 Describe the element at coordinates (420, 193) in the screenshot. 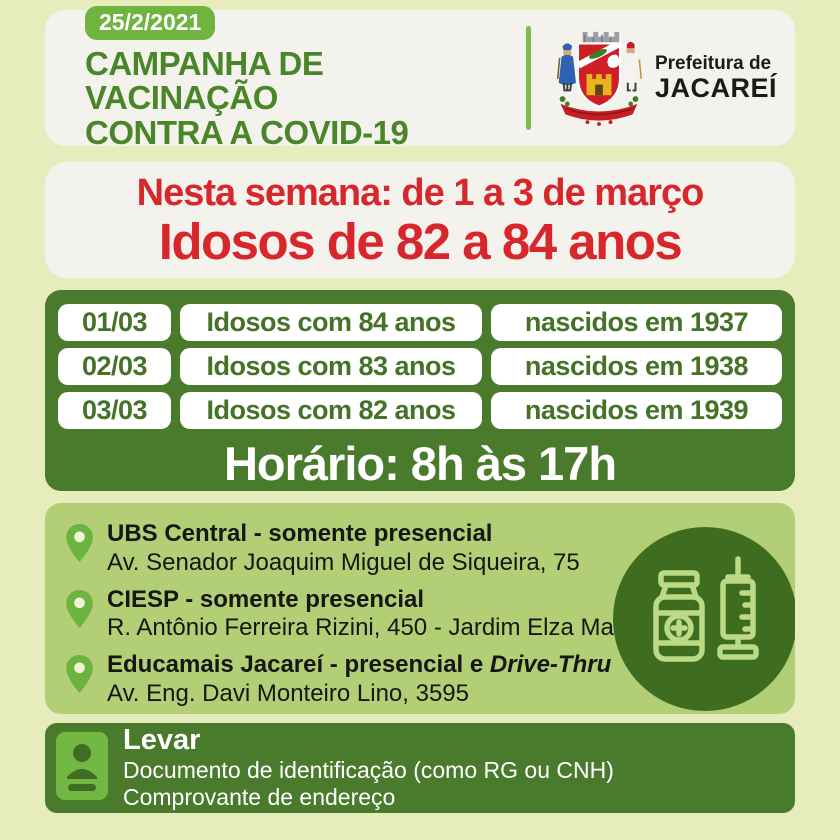

I see `announcement-week: Nesta semana: de 1 a 3 de março` at that location.